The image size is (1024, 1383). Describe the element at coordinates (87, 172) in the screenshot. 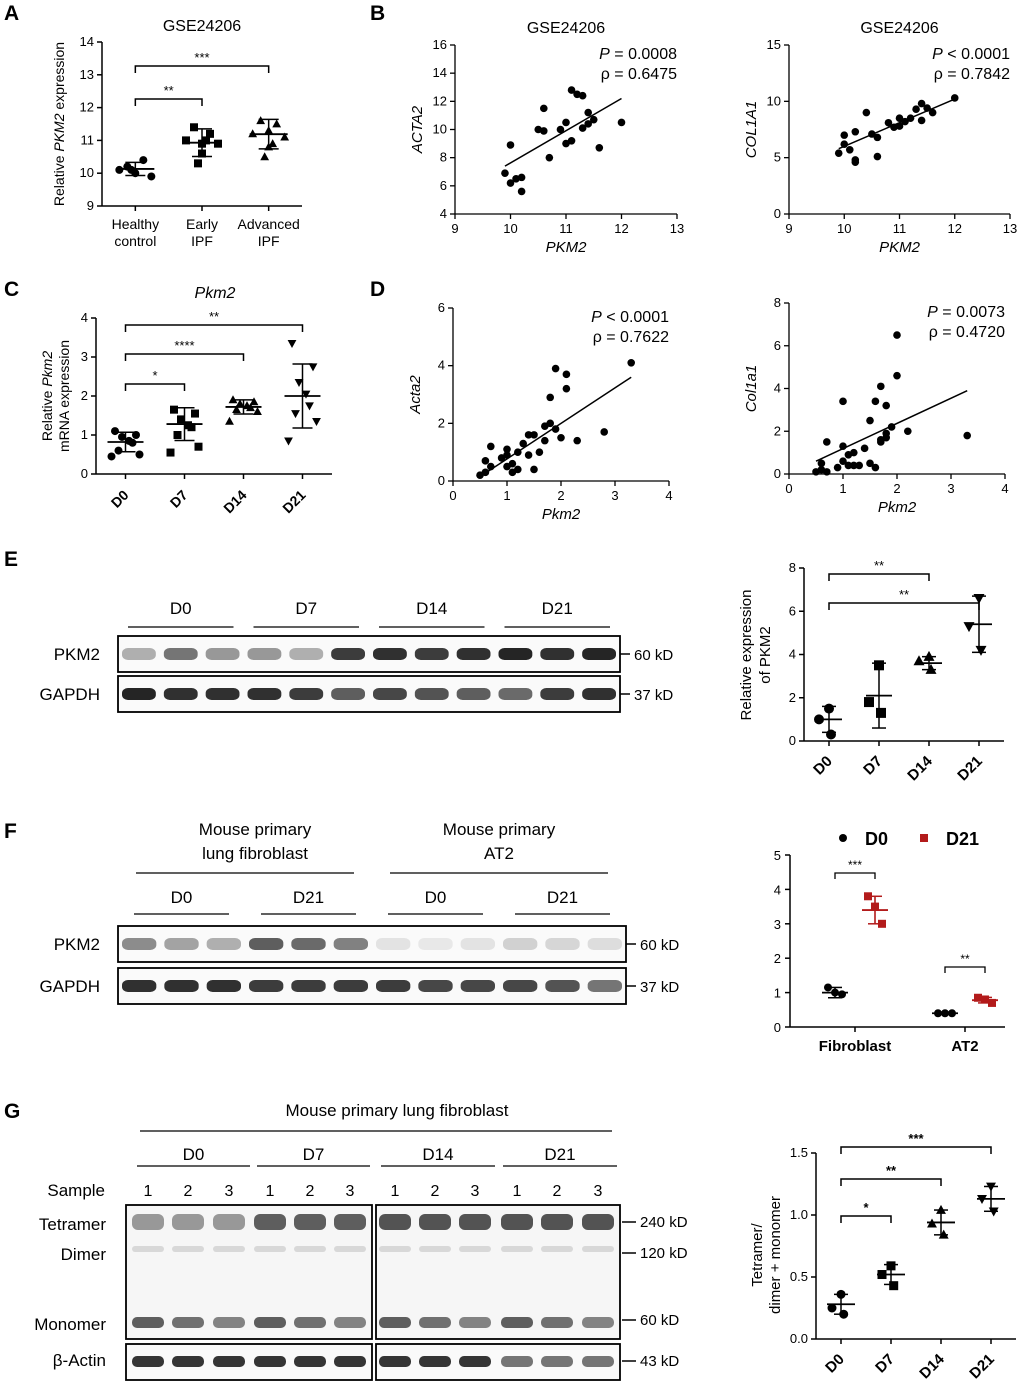

I see `y-tick-label: 10` at that location.